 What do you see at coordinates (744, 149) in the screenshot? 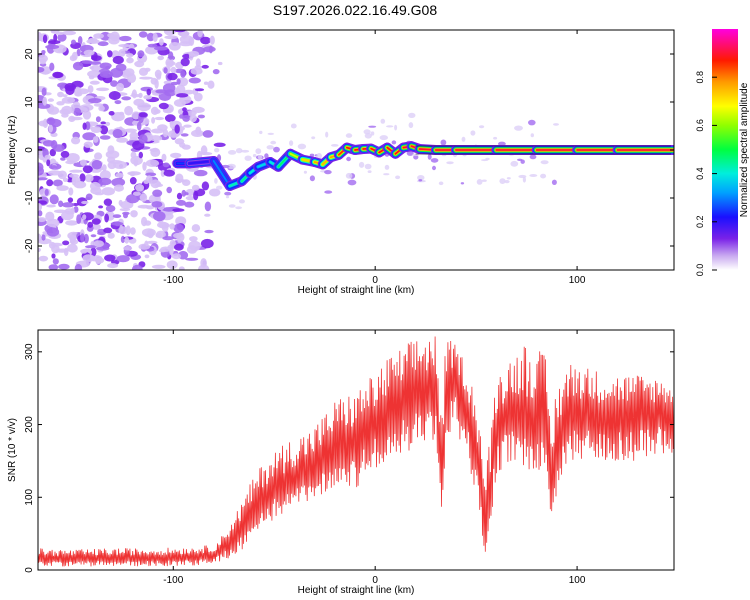
I see `colorbar-label: Normalized spectral amplitude` at bounding box center [744, 149].